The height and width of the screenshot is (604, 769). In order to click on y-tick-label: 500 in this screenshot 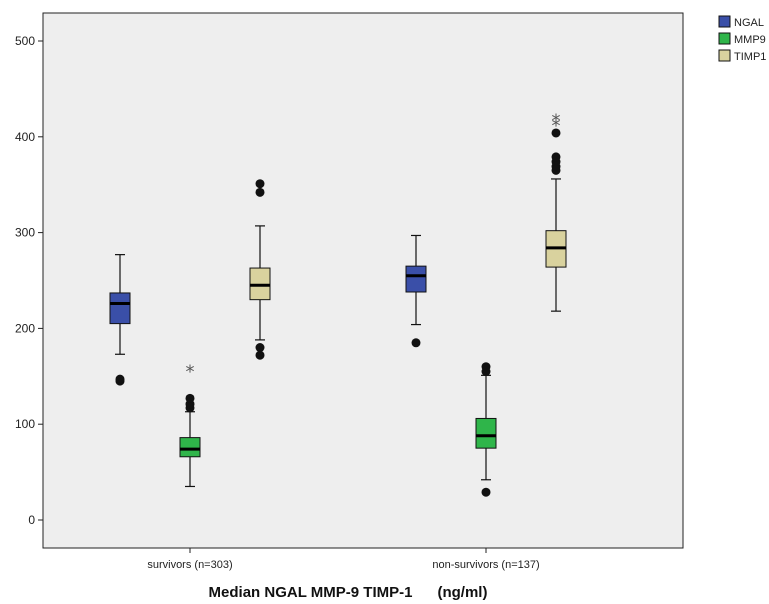, I will do `click(25, 41)`.